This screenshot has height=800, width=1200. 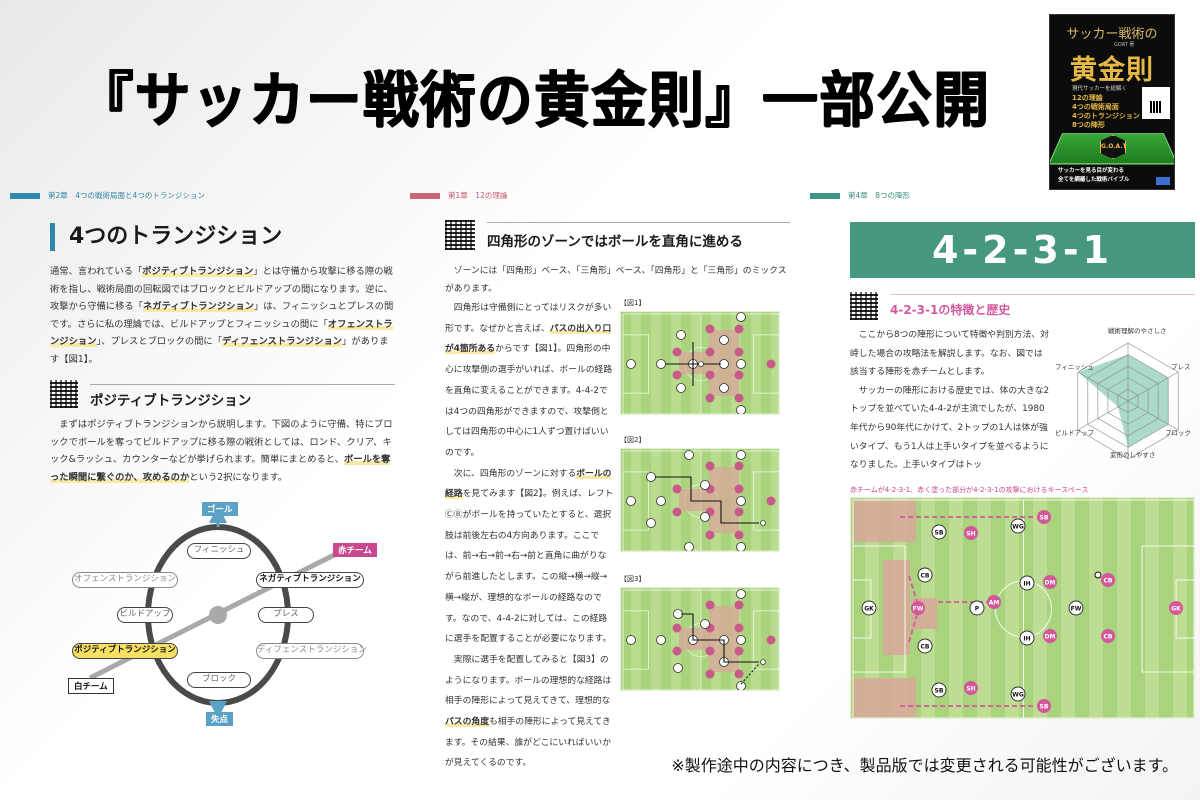 I want to click on defense-transition-label: ディフェンストランジション, so click(x=311, y=651).